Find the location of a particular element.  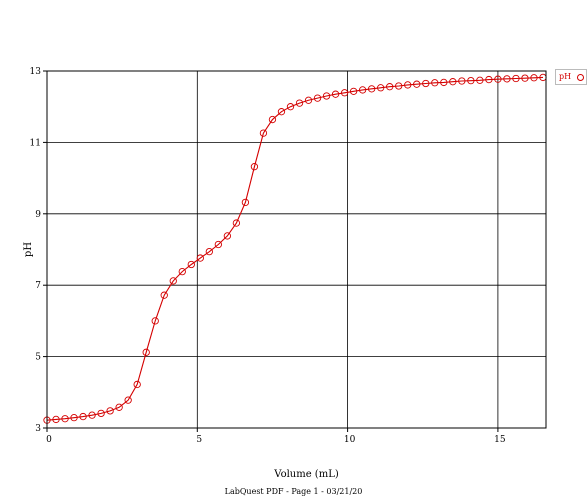

y-tick-label: 9 is located at coordinates (38, 215).